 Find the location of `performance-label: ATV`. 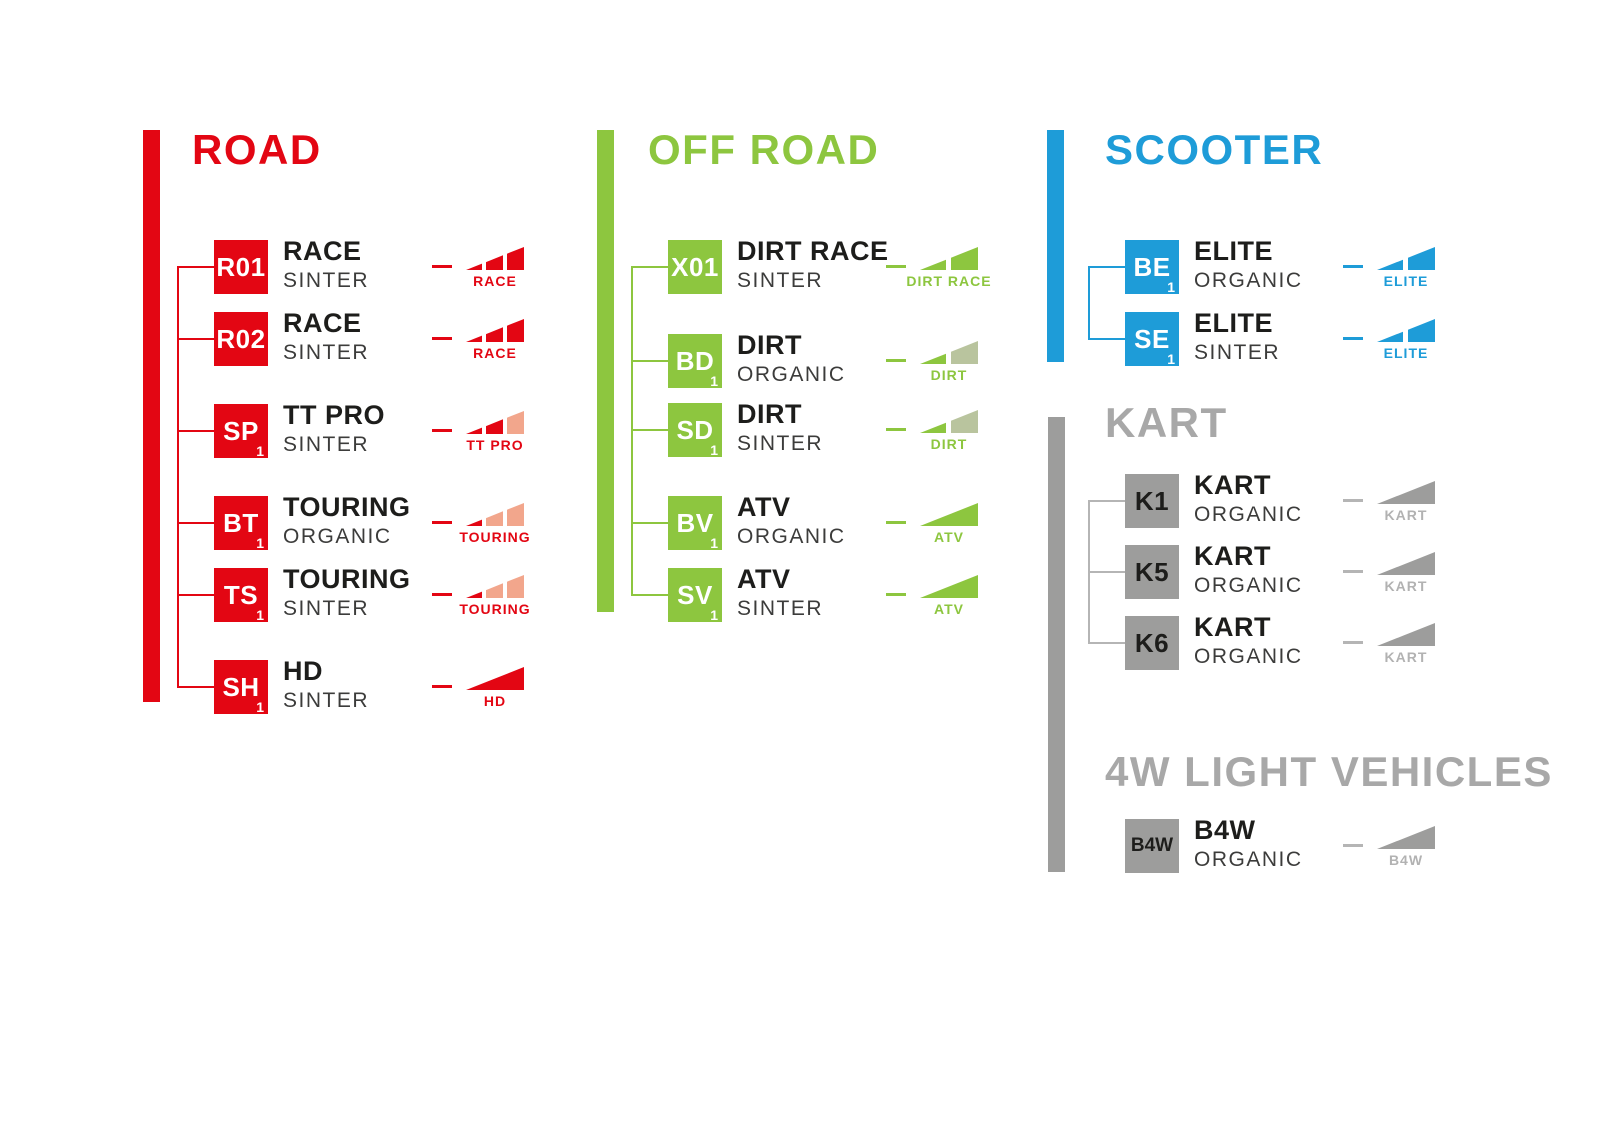

performance-label: ATV is located at coordinates (949, 537).